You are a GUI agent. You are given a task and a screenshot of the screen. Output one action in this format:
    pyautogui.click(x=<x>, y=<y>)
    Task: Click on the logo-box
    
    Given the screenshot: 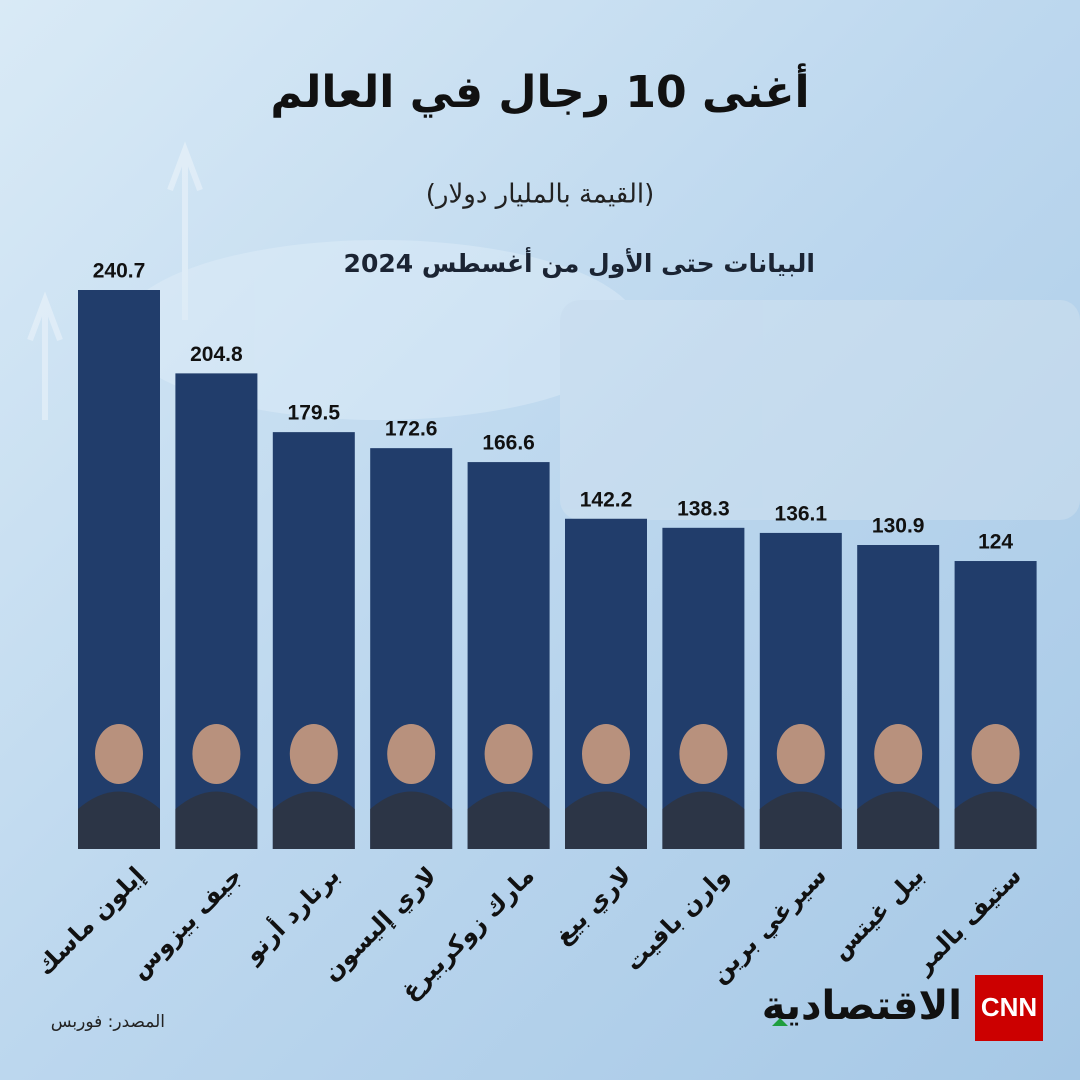 What is the action you would take?
    pyautogui.click(x=1009, y=1008)
    